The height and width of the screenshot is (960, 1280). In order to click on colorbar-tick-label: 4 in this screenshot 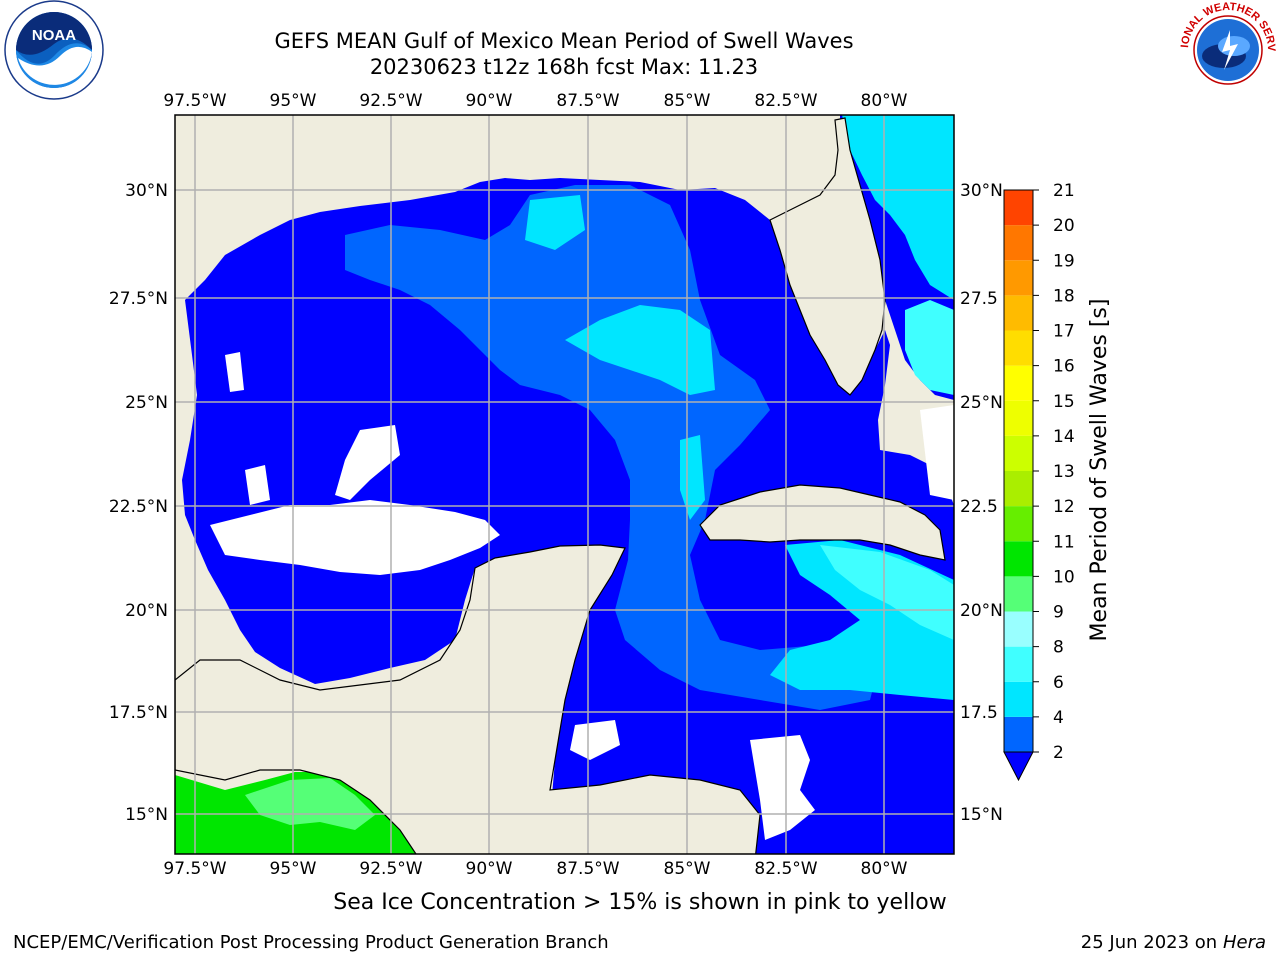, I will do `click(1058, 718)`.